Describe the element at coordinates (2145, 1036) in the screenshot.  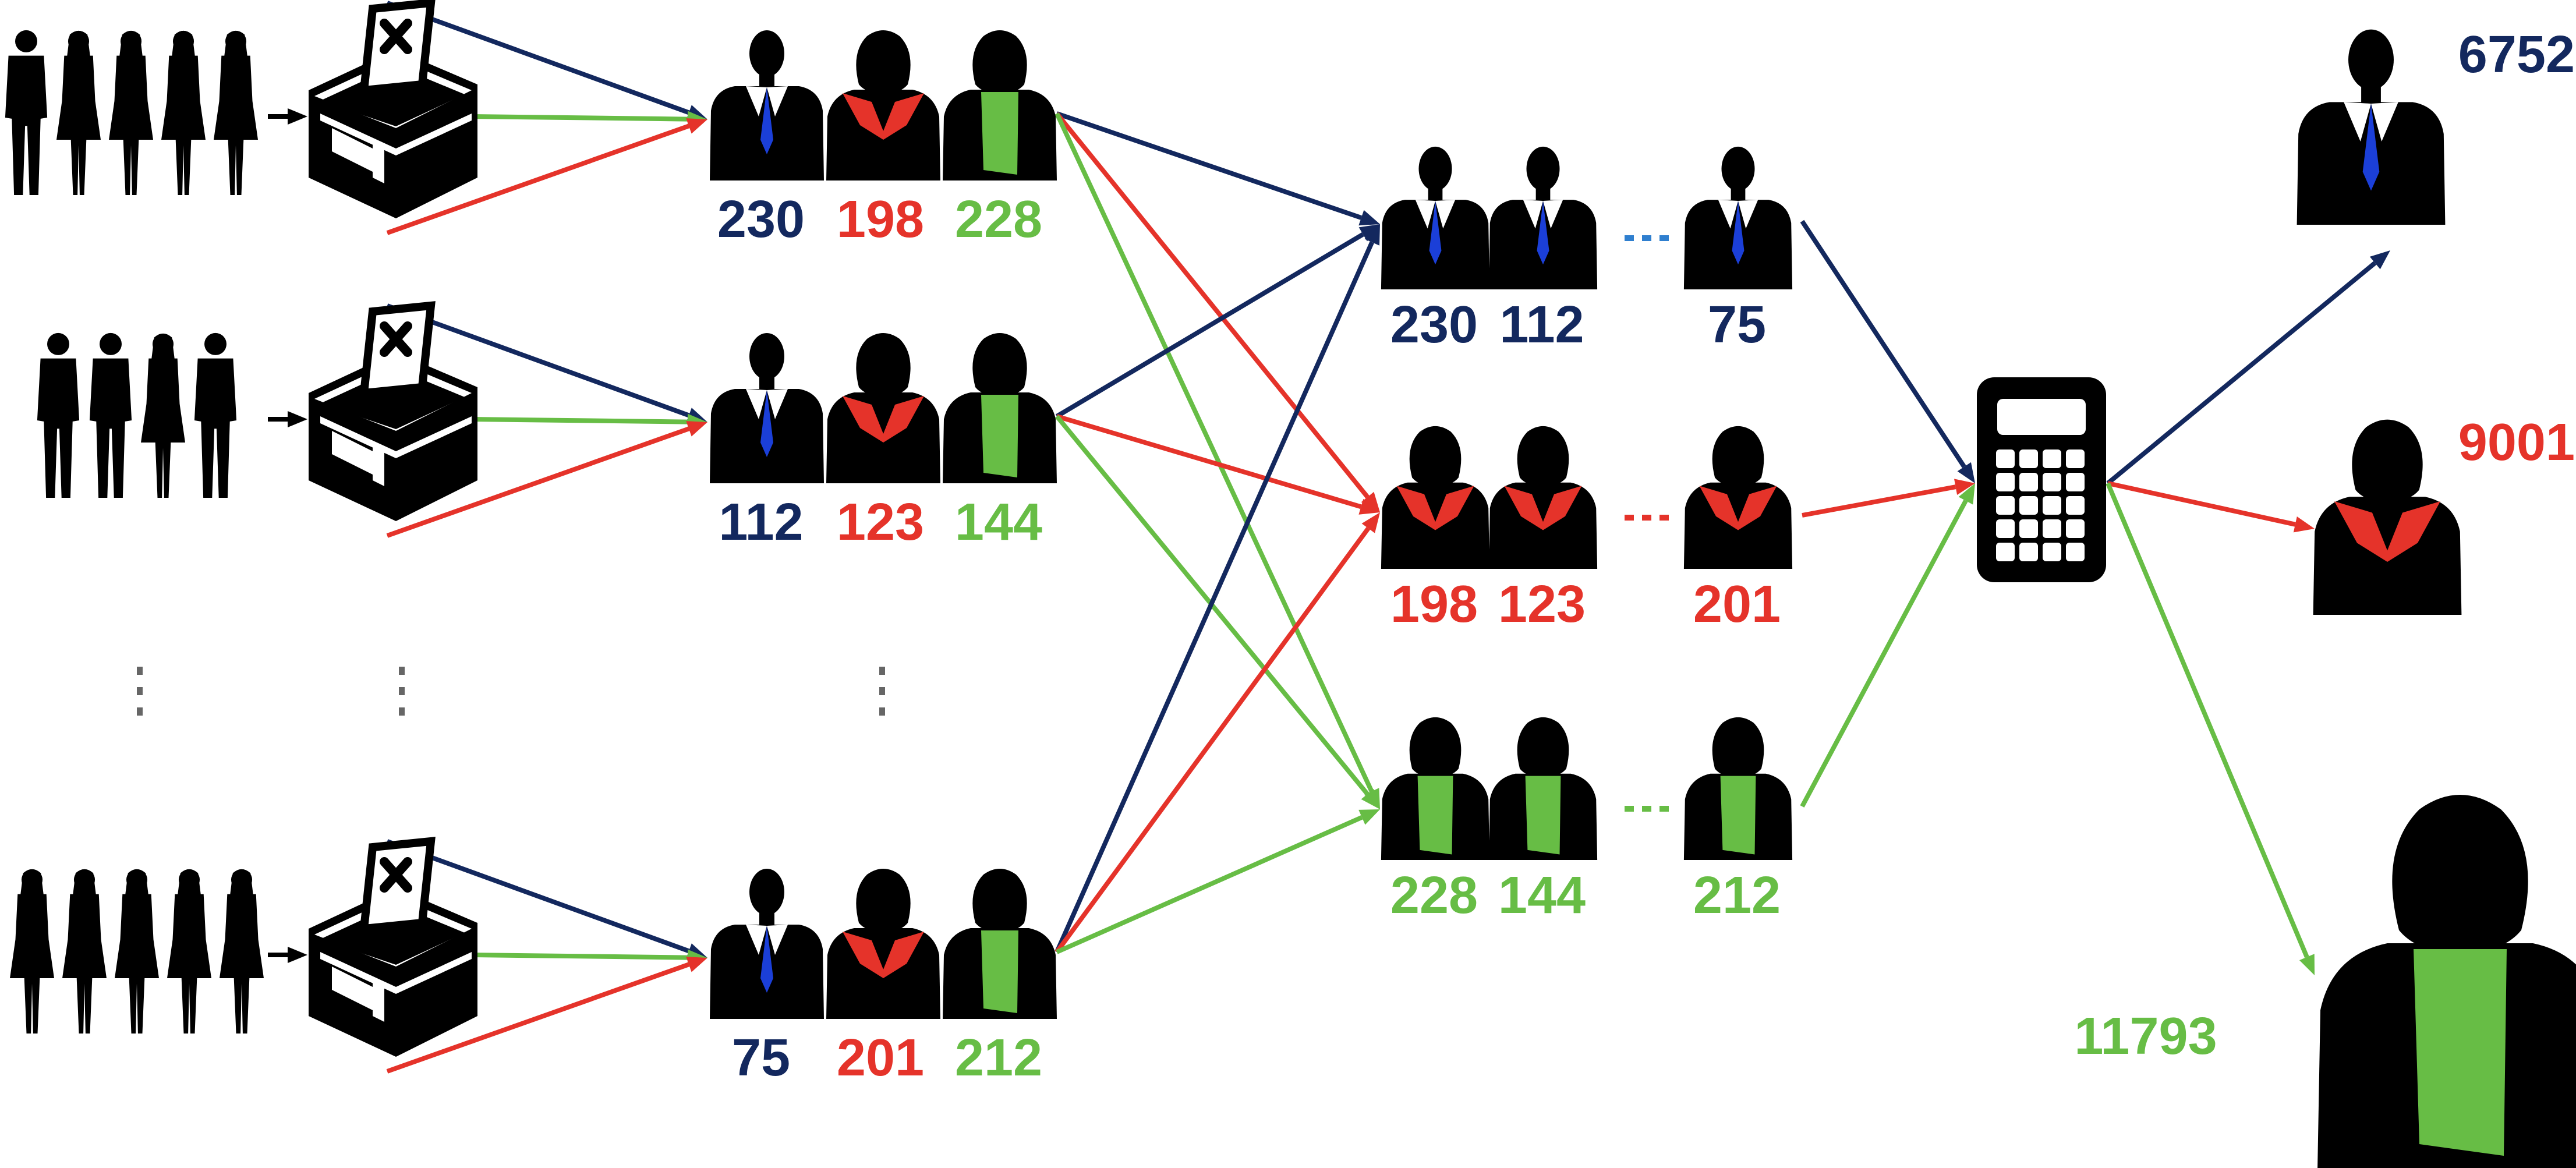
I see `total-green-count: 11793` at that location.